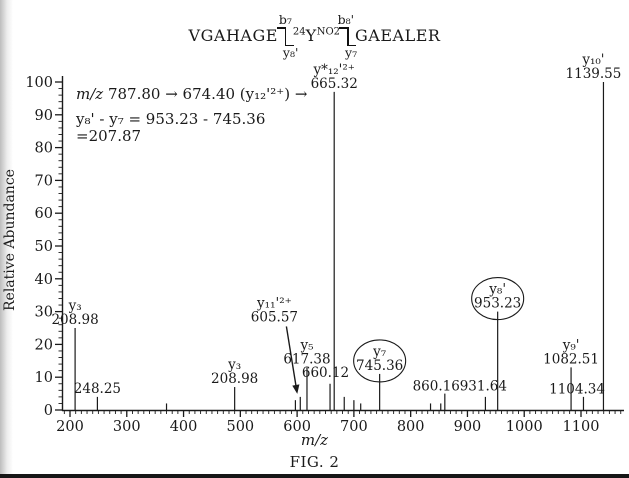 The width and height of the screenshot is (629, 478). Describe the element at coordinates (592, 60) in the screenshot. I see `peak-label: y₁₀'` at that location.